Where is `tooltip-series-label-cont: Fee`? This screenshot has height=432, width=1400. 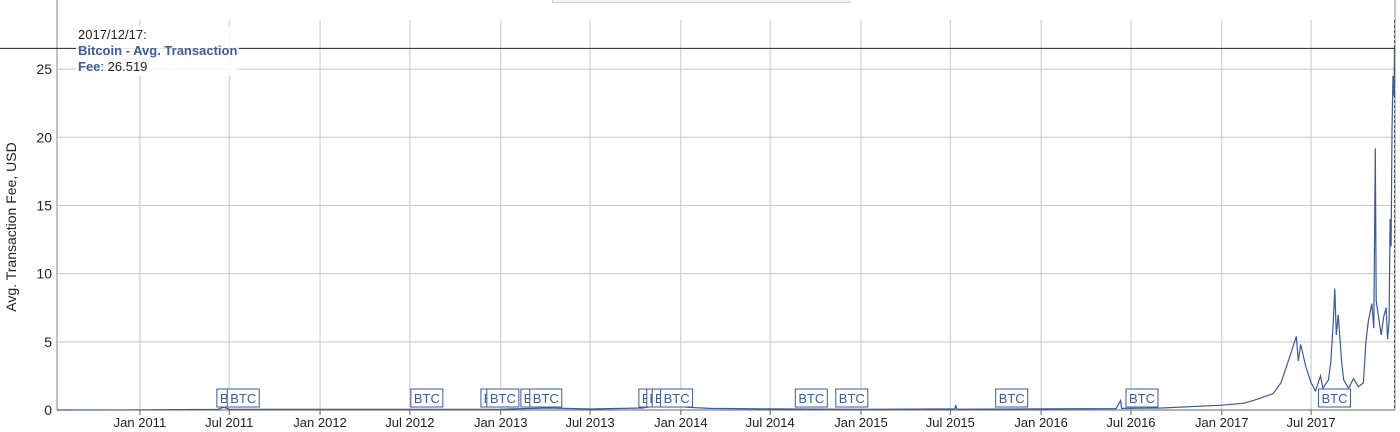
tooltip-series-label-cont: Fee is located at coordinates (89, 66).